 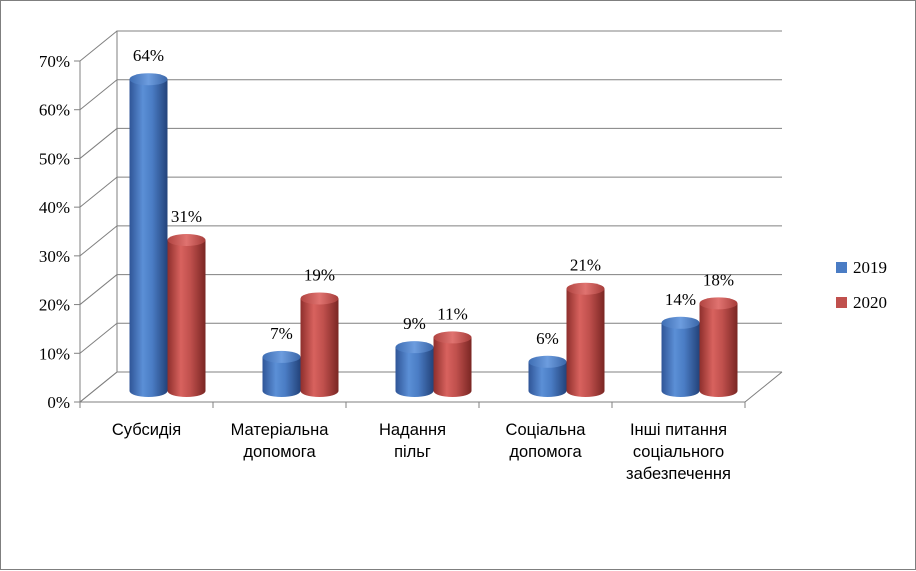 I want to click on data-label: 64%, so click(x=148, y=55).